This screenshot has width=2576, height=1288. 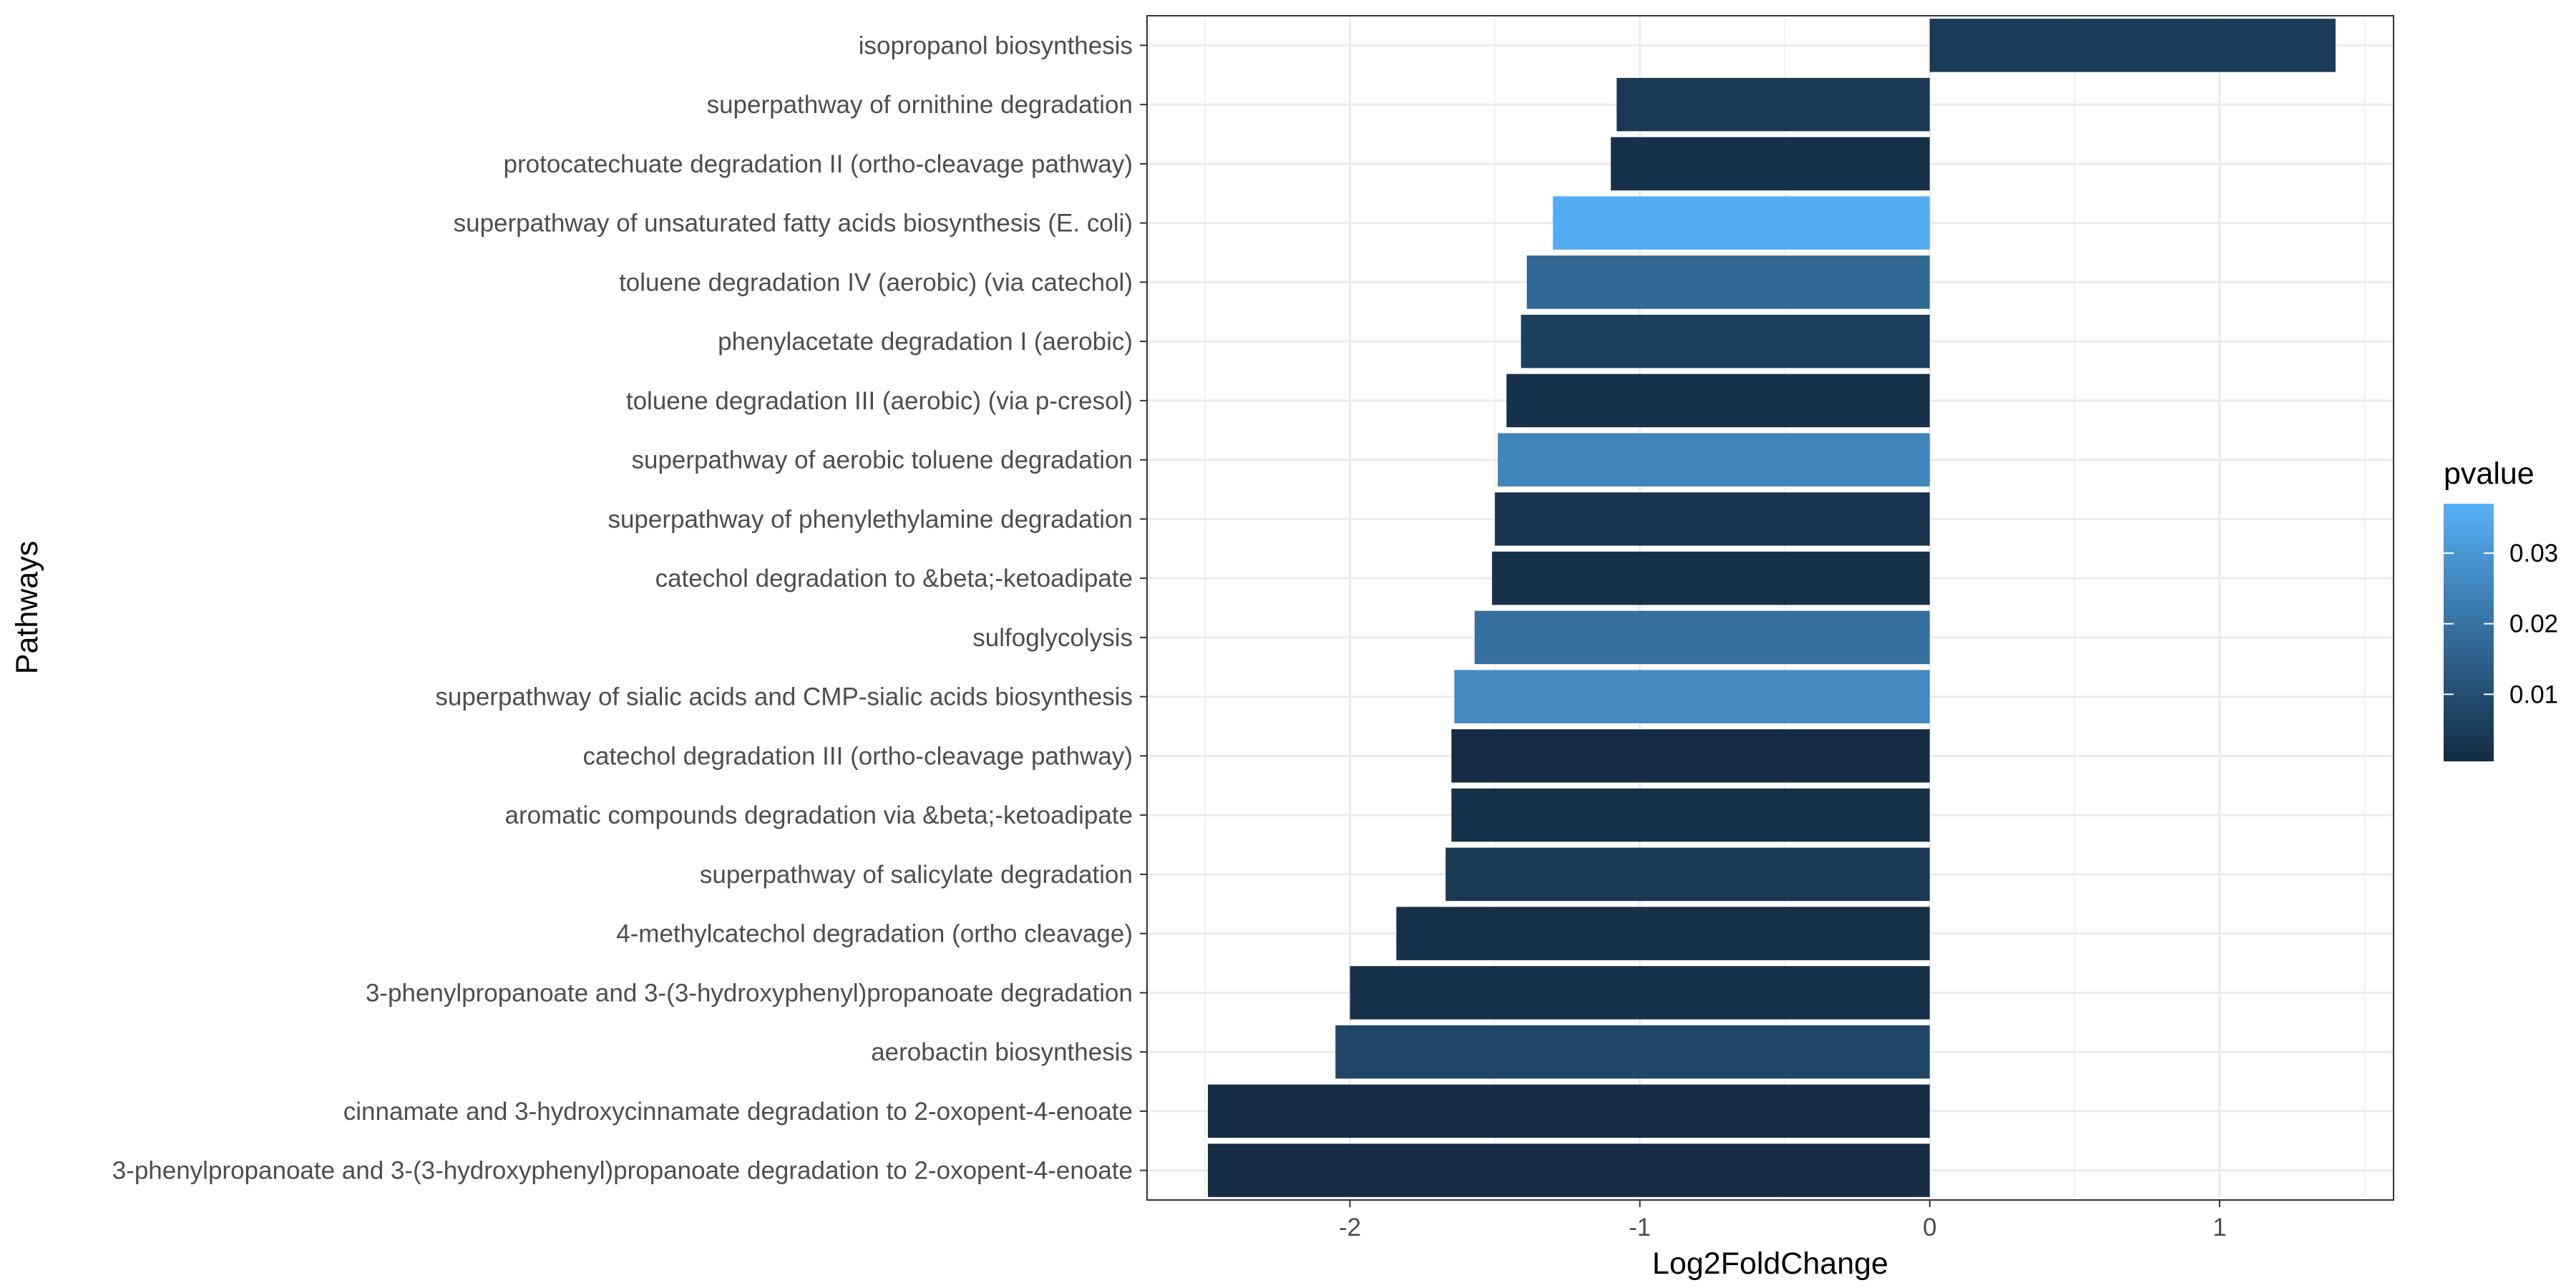 What do you see at coordinates (2489, 474) in the screenshot?
I see `legend-title: pvalue` at bounding box center [2489, 474].